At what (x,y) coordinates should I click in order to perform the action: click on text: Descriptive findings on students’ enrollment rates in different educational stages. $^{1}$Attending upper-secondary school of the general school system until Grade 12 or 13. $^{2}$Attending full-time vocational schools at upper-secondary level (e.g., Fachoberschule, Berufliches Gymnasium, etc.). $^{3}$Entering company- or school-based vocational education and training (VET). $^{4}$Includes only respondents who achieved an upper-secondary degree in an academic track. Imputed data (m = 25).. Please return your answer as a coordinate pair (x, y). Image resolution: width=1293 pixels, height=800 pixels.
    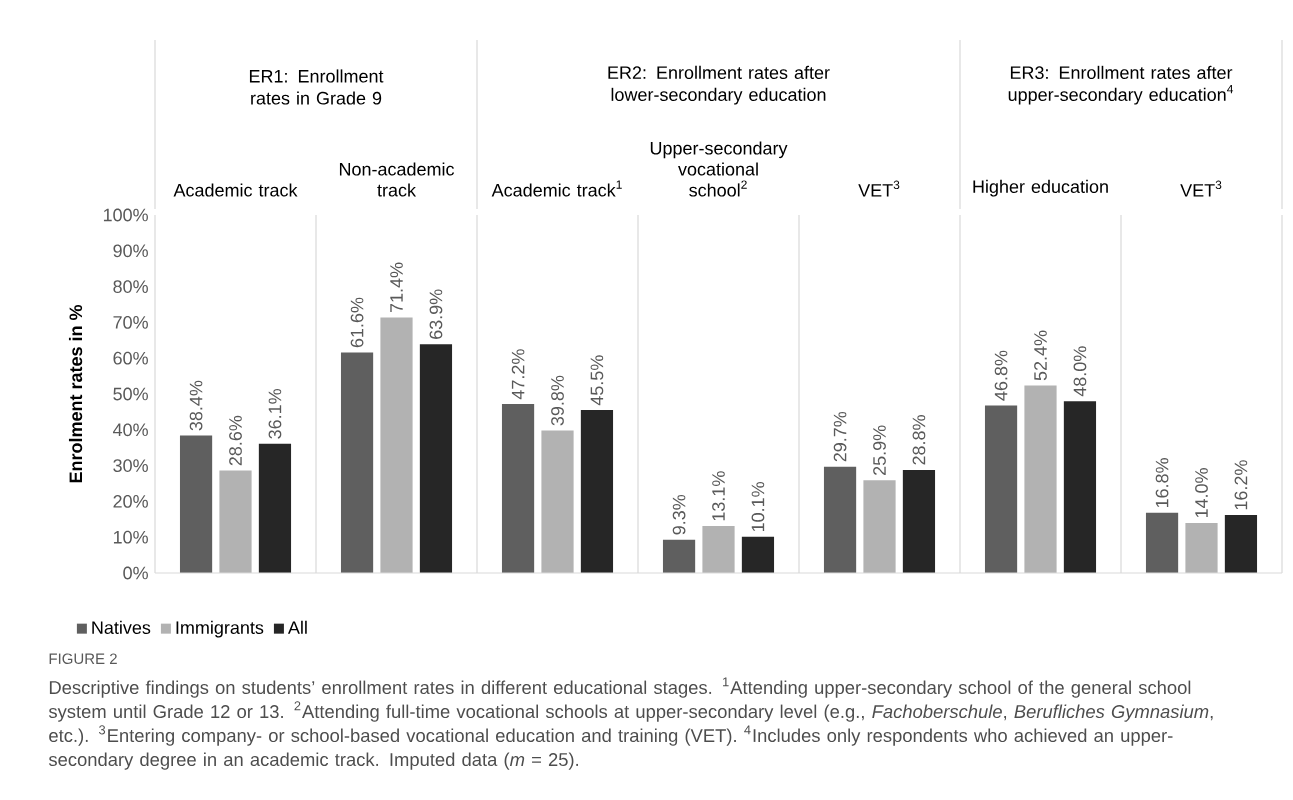
    Looking at the image, I should click on (630, 723).